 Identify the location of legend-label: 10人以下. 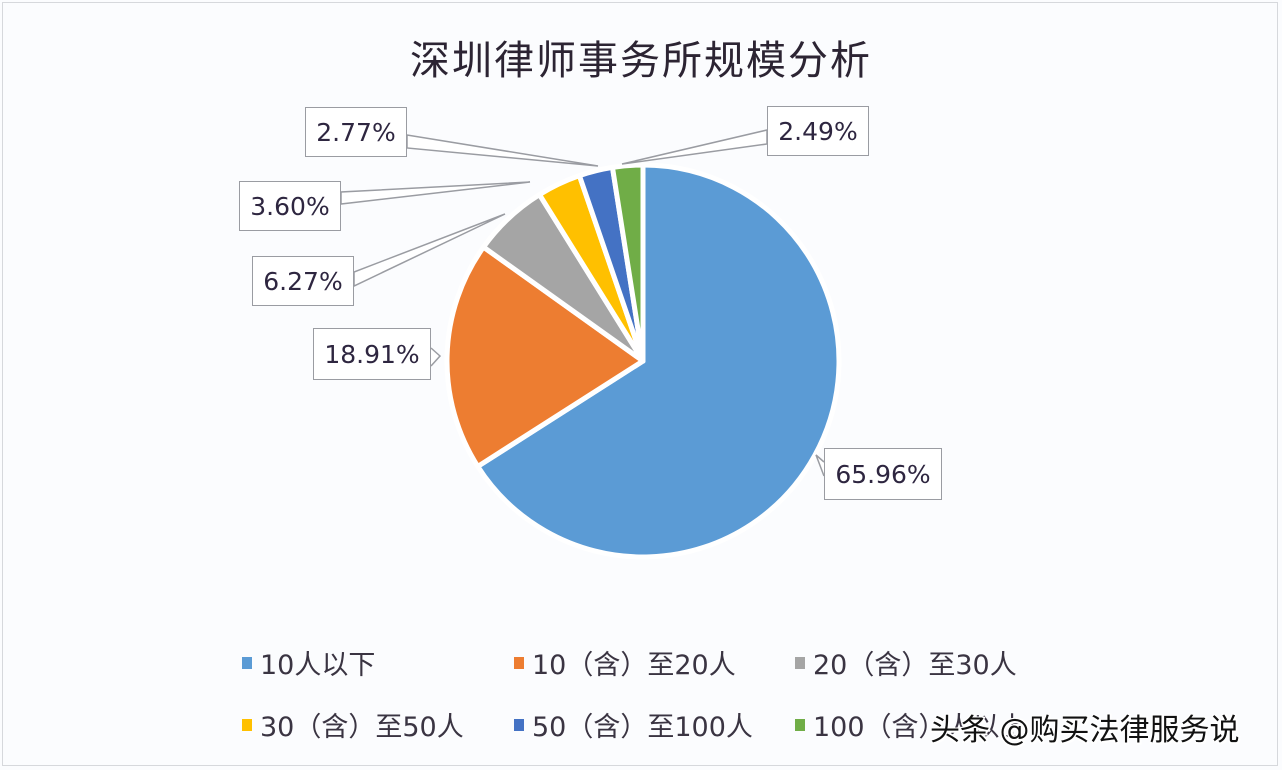
(318, 665).